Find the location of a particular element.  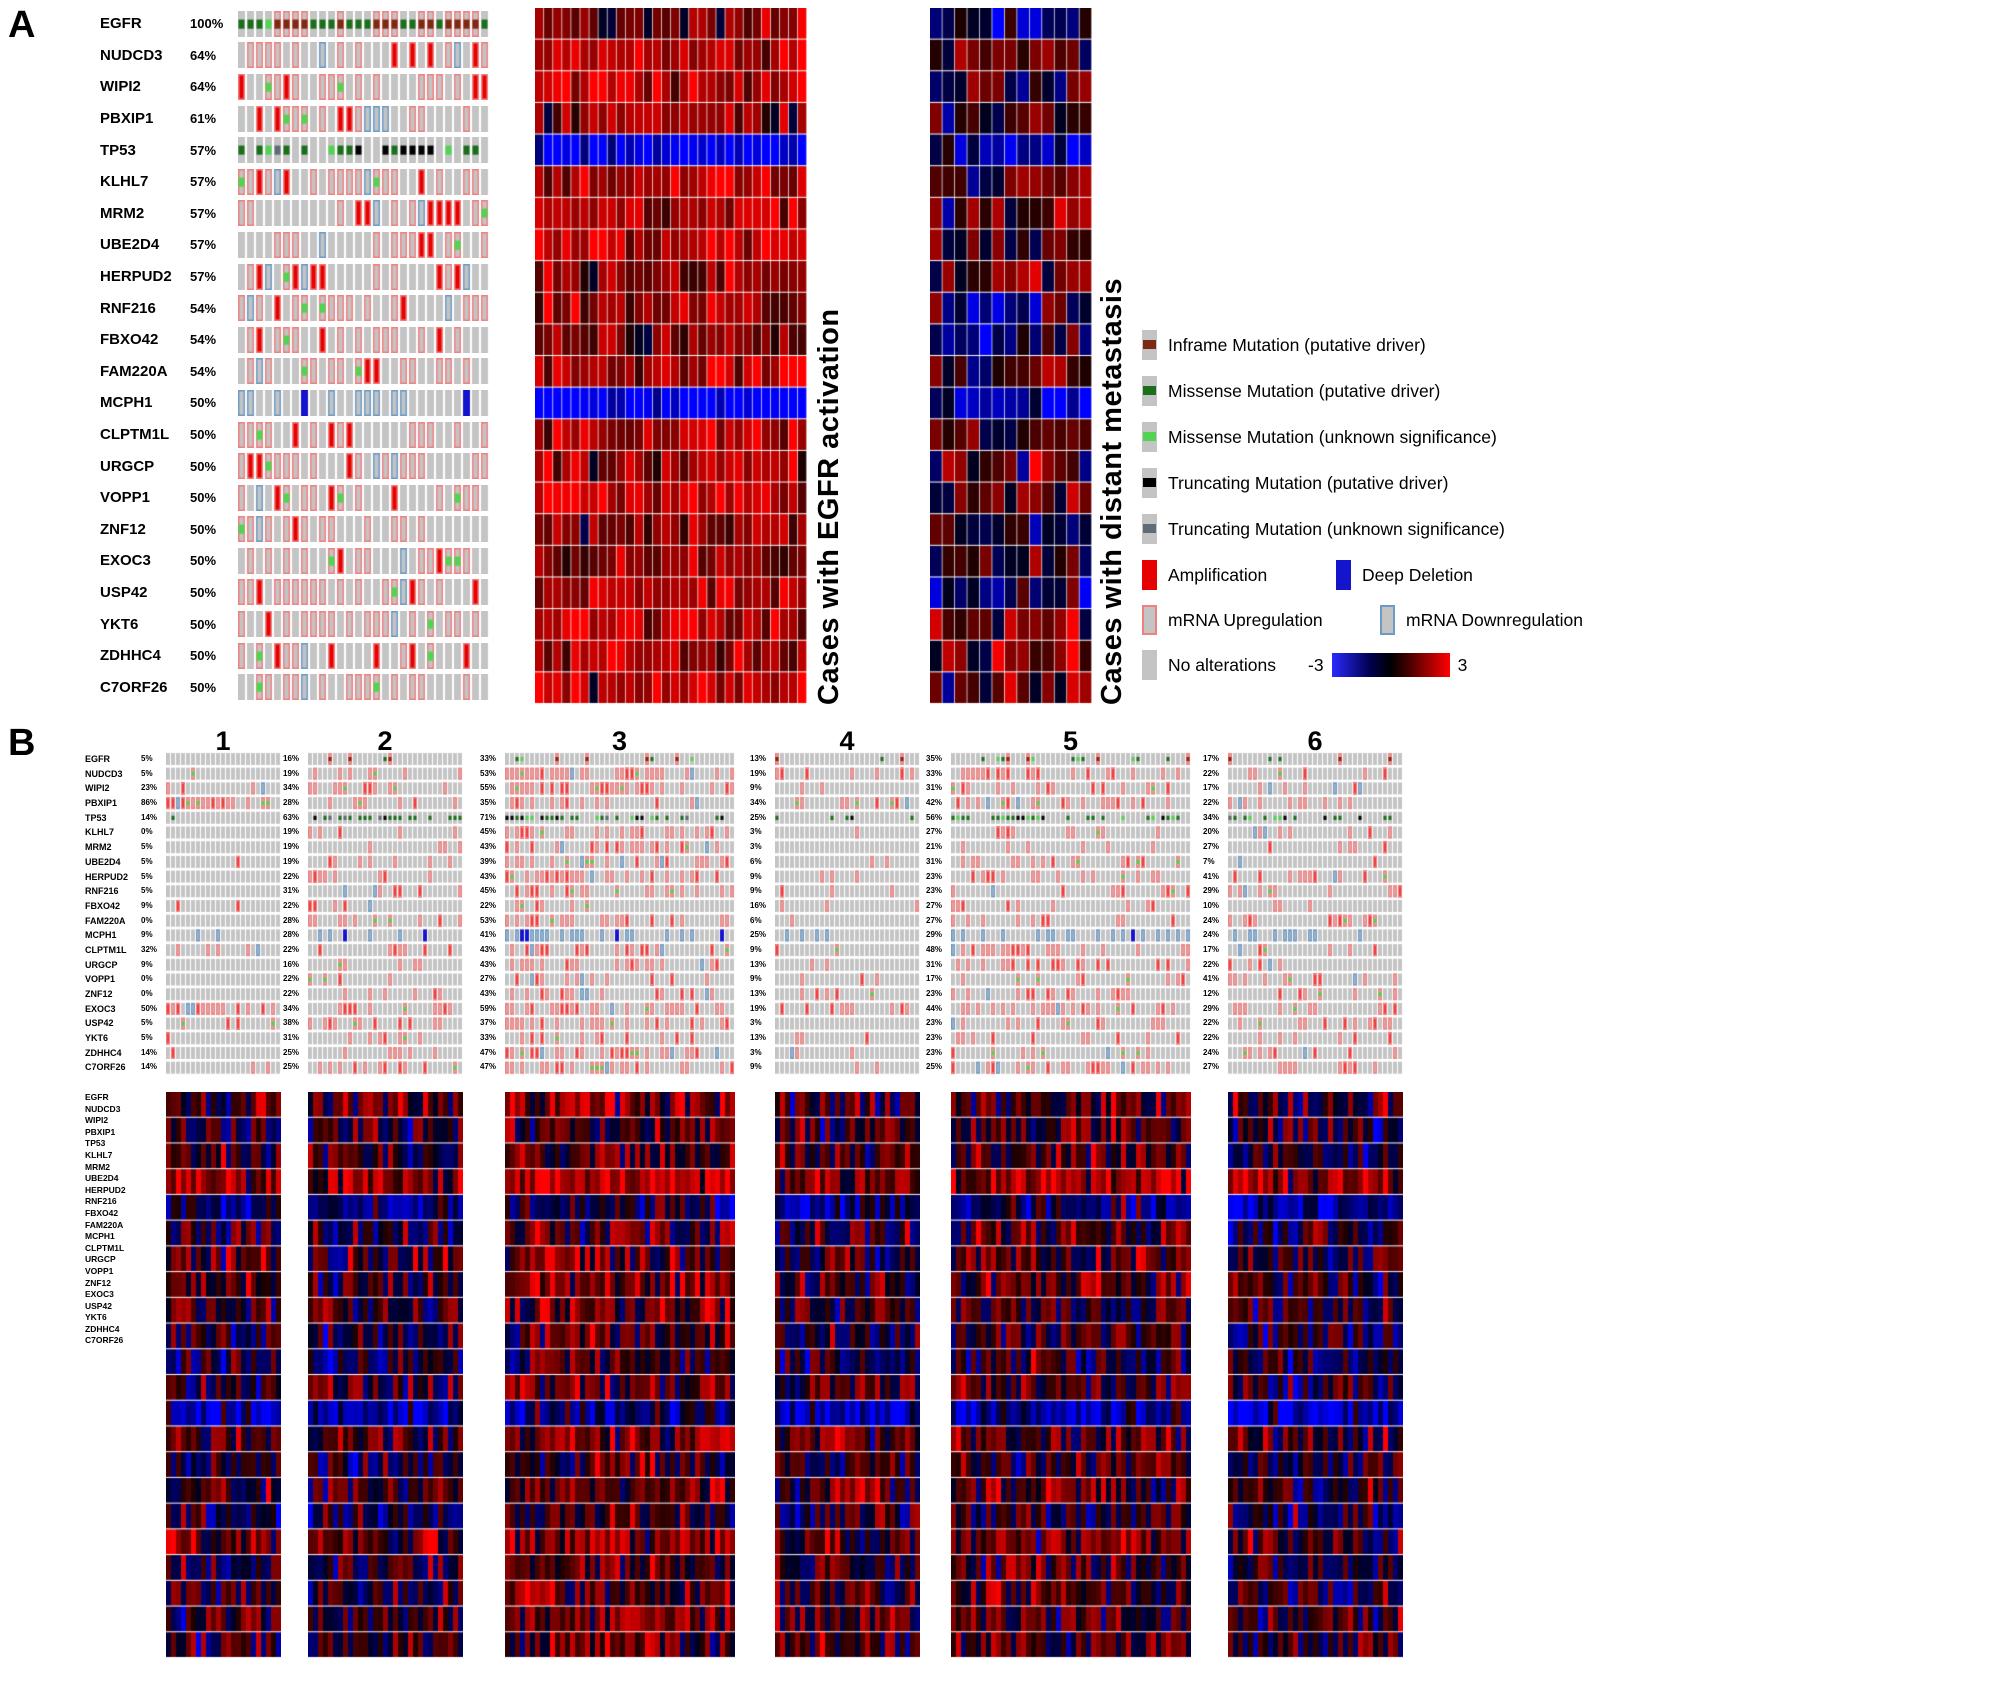

gene-alteration-percent: 34% is located at coordinates (1211, 817).